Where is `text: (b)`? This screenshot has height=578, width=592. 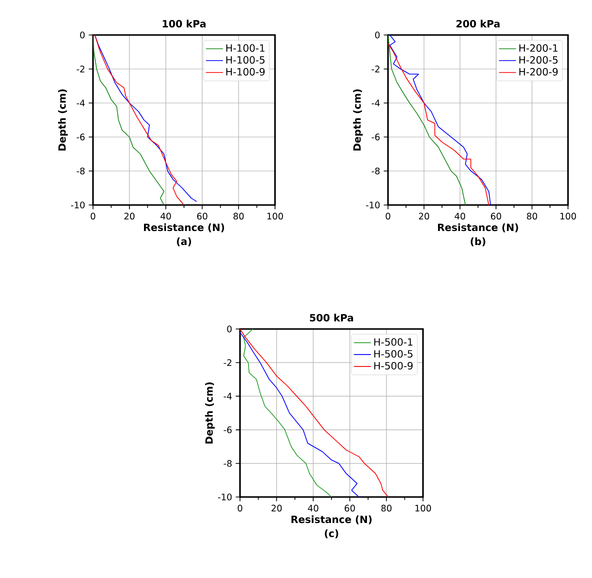 text: (b) is located at coordinates (478, 241).